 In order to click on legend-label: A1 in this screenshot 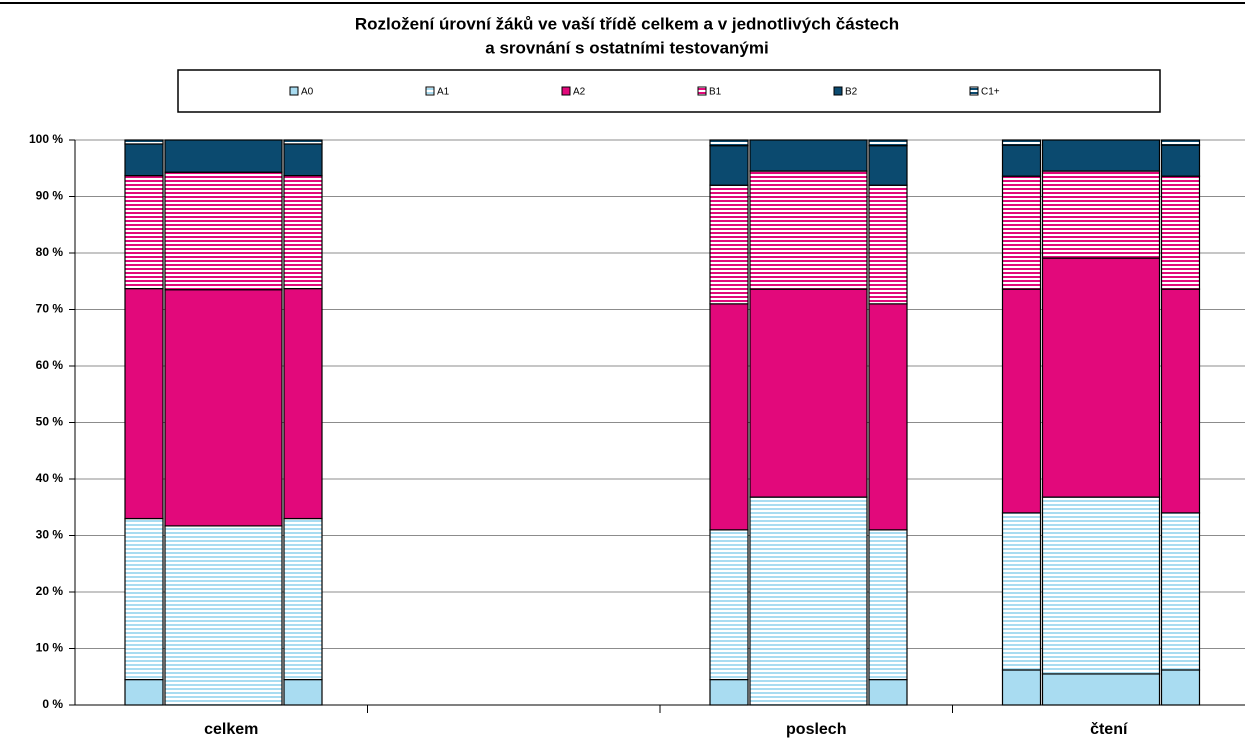, I will do `click(443, 92)`.